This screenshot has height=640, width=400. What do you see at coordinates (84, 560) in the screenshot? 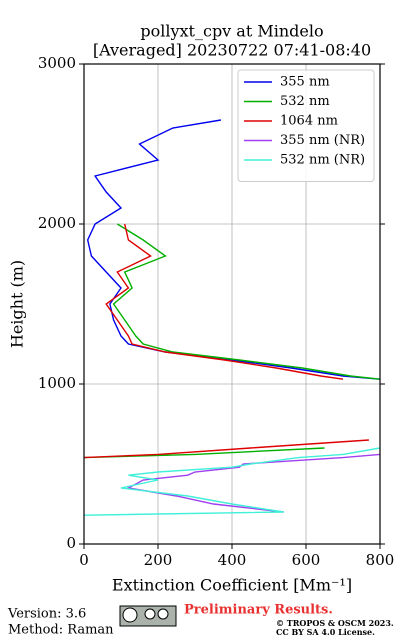
I see `x-tick-label: 0` at bounding box center [84, 560].